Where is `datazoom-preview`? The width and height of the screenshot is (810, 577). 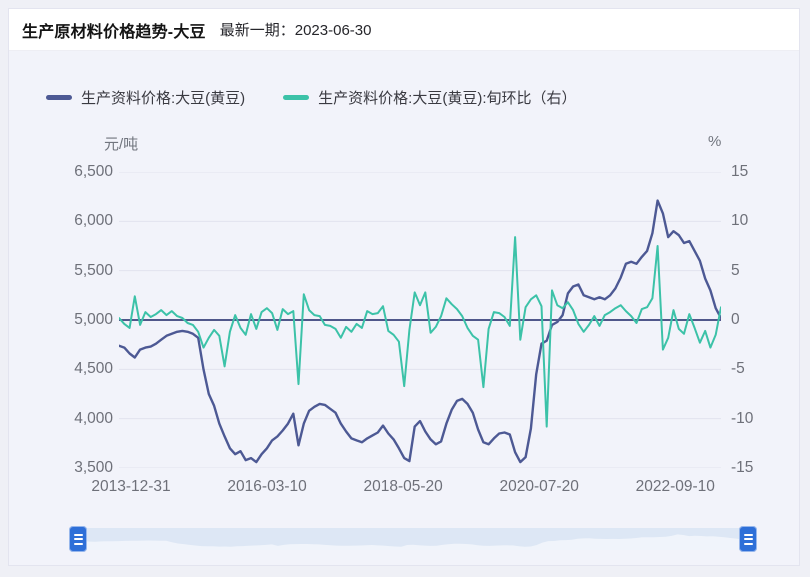 datazoom-preview is located at coordinates (413, 542).